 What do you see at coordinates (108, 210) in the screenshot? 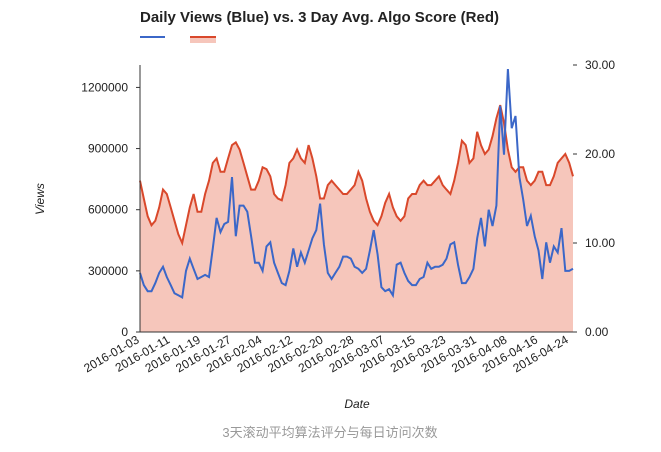
I see `y-tick-label: 600000` at bounding box center [108, 210].